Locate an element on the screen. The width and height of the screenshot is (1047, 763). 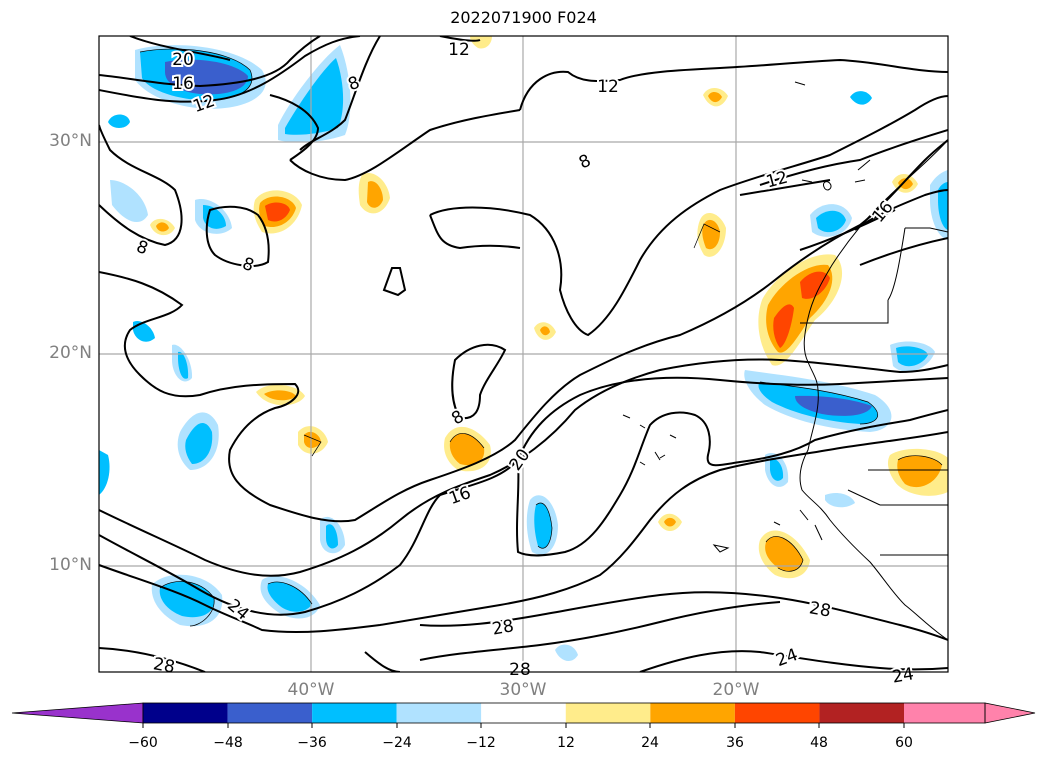
contour-12-ne is located at coordinates (460, 39).